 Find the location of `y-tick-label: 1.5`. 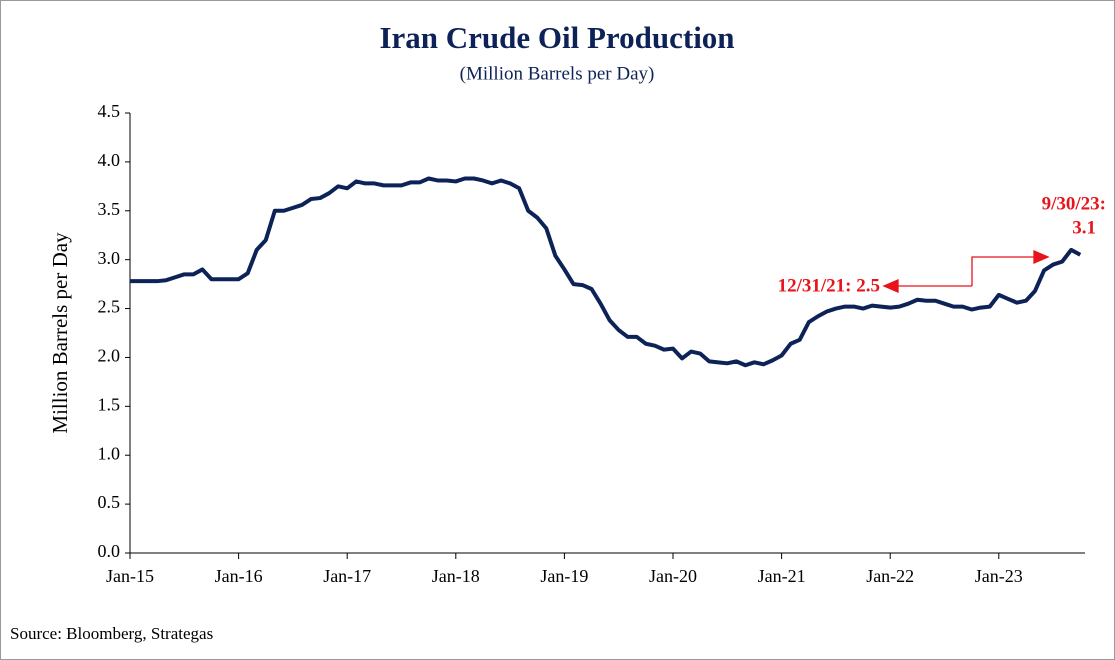

y-tick-label: 1.5 is located at coordinates (109, 404).